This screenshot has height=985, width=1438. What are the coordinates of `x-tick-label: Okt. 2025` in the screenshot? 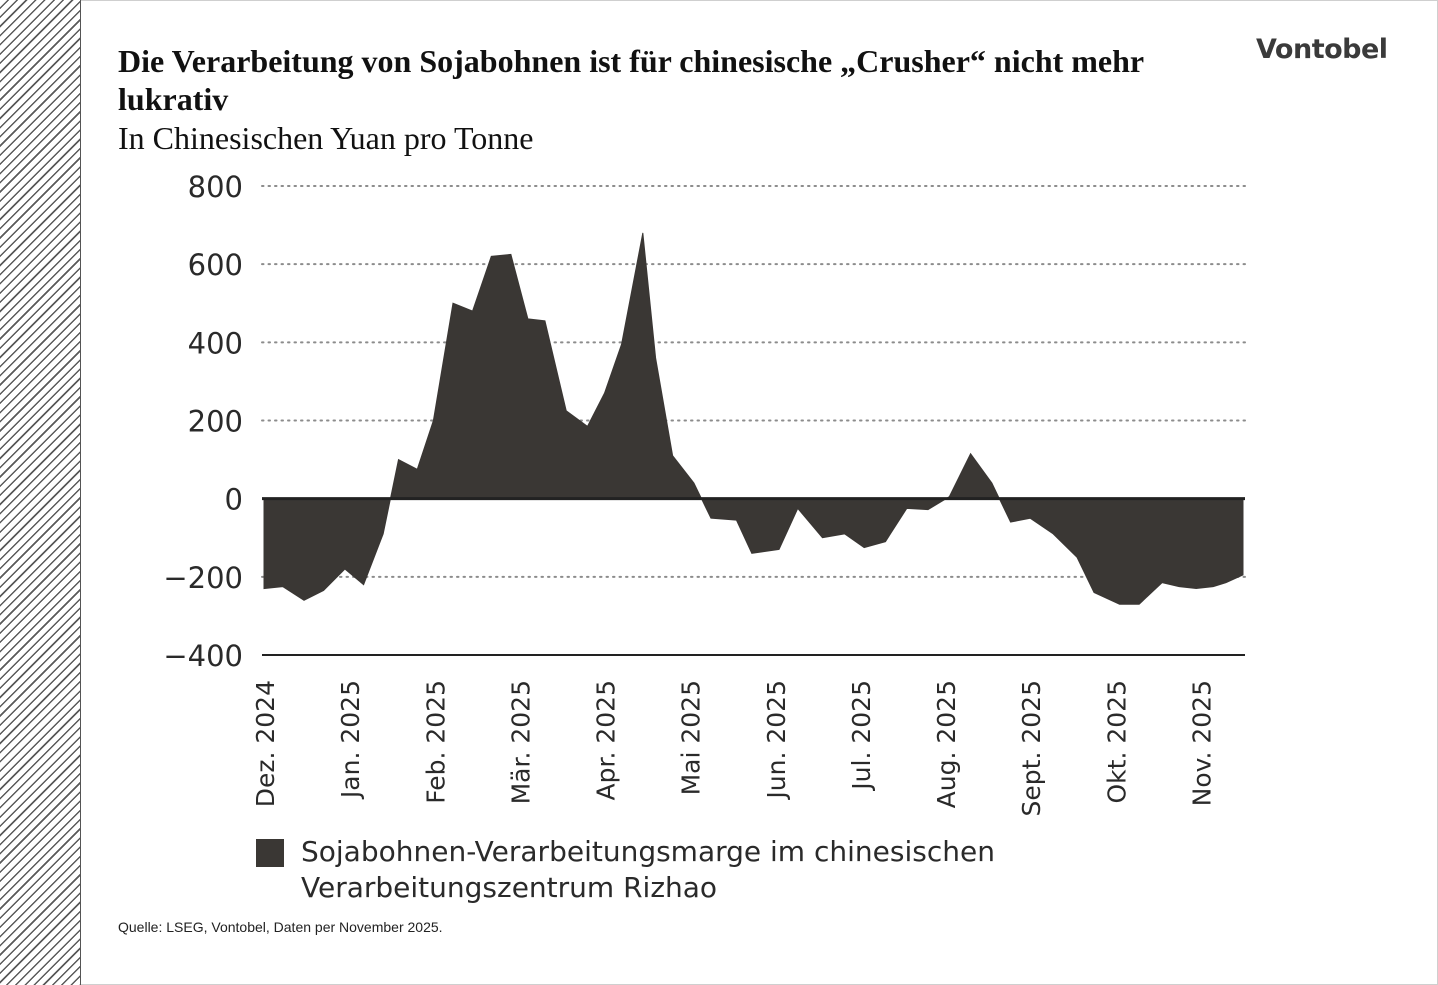 It's located at (1116, 741).